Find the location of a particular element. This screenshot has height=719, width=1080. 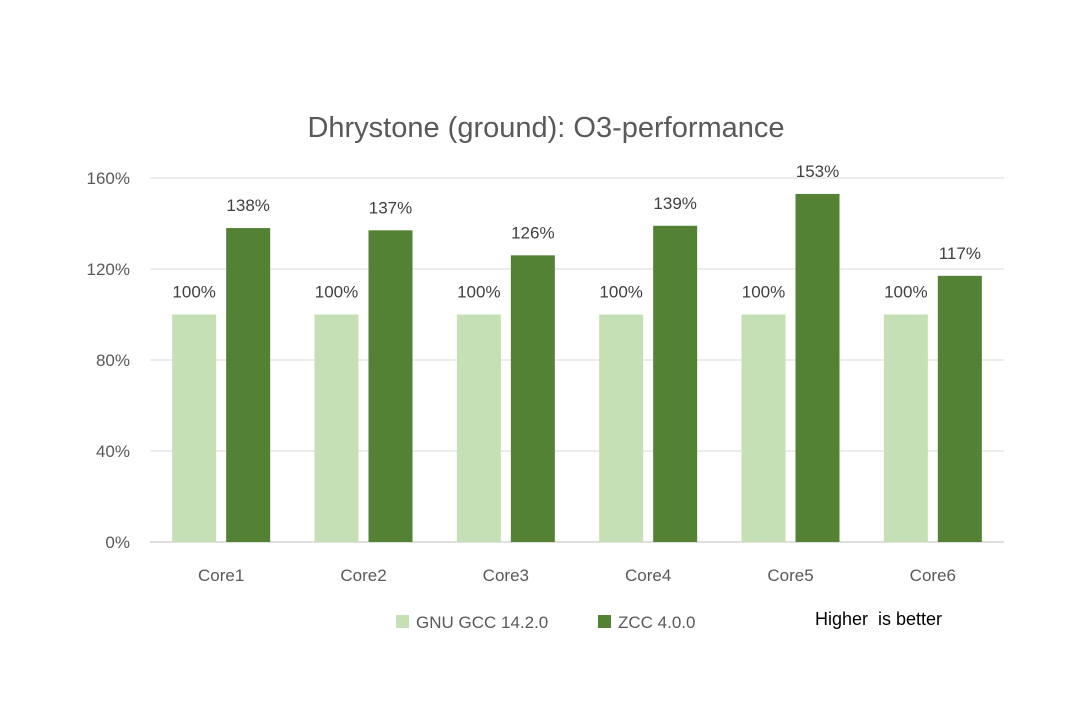

y-axis-ticks: 0% 40% 80% 120% 160% is located at coordinates (108, 360).